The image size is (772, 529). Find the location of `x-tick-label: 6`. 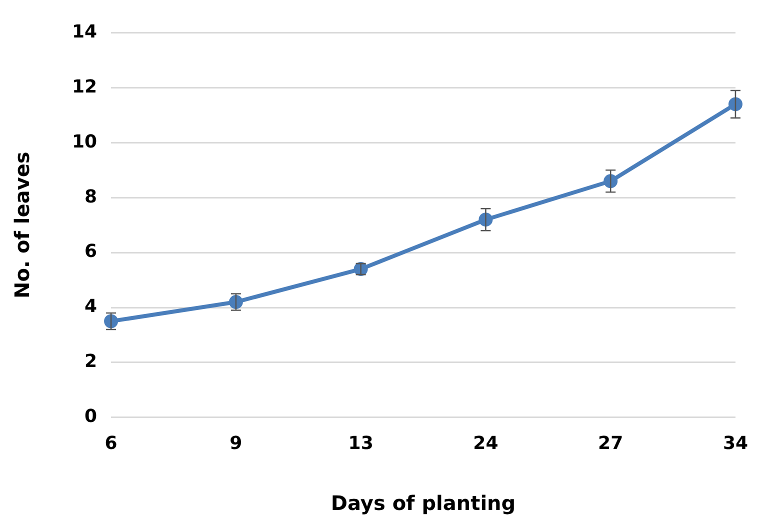

x-tick-label: 6 is located at coordinates (111, 443).